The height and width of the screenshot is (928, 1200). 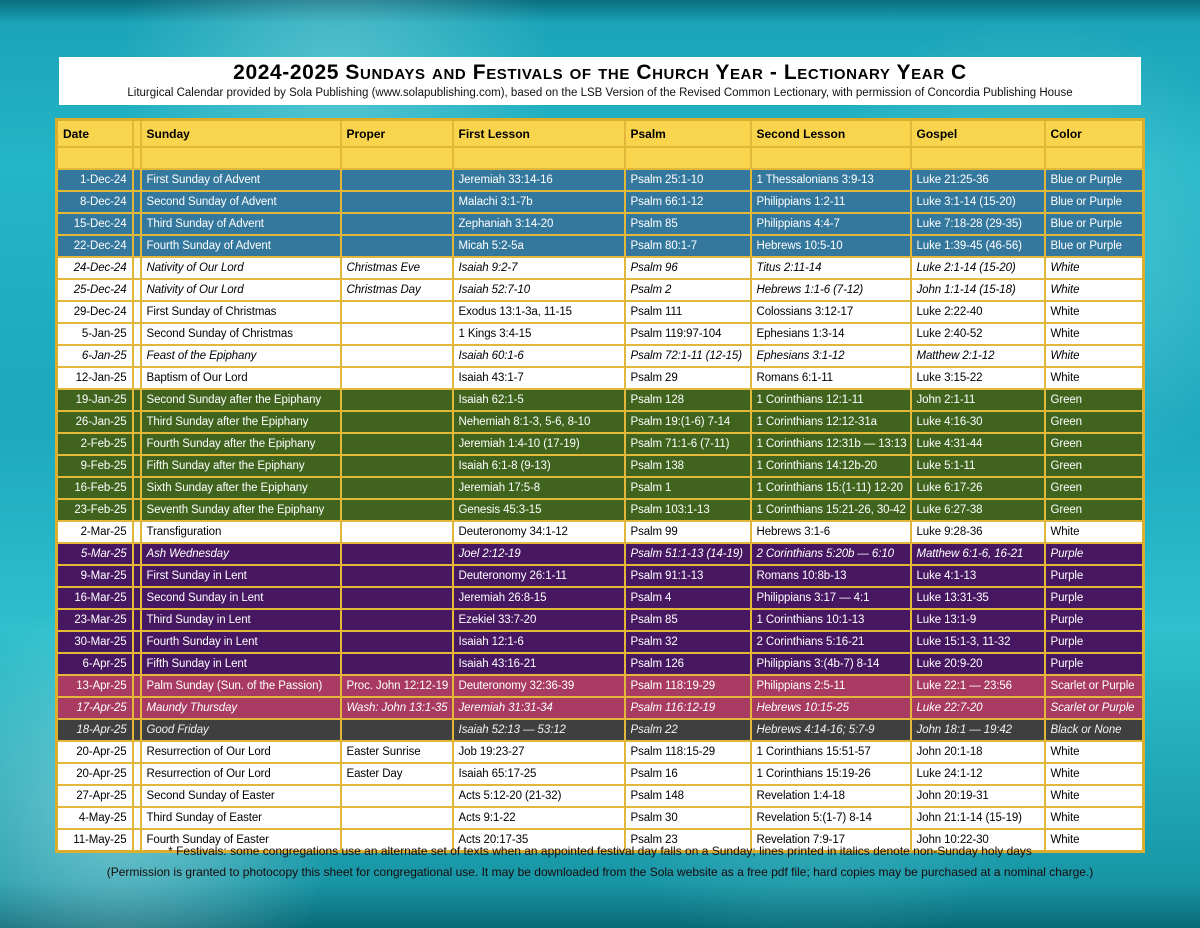 I want to click on column-header-date: Date, so click(x=94, y=133).